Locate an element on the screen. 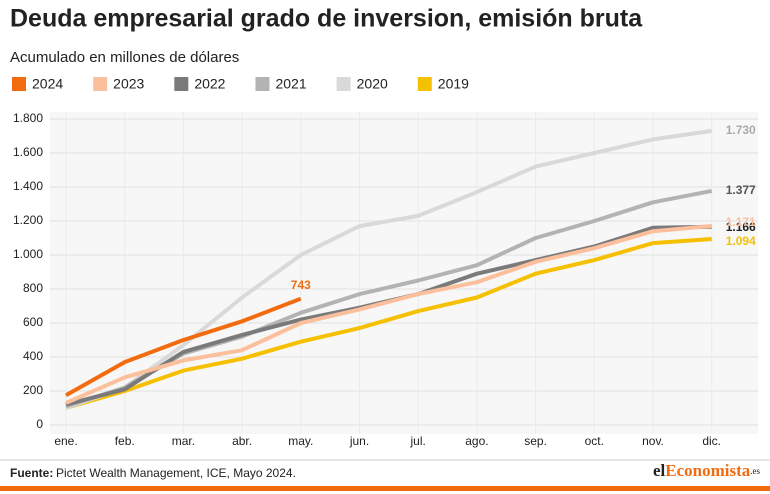  x-tick-label: dic. is located at coordinates (711, 441).